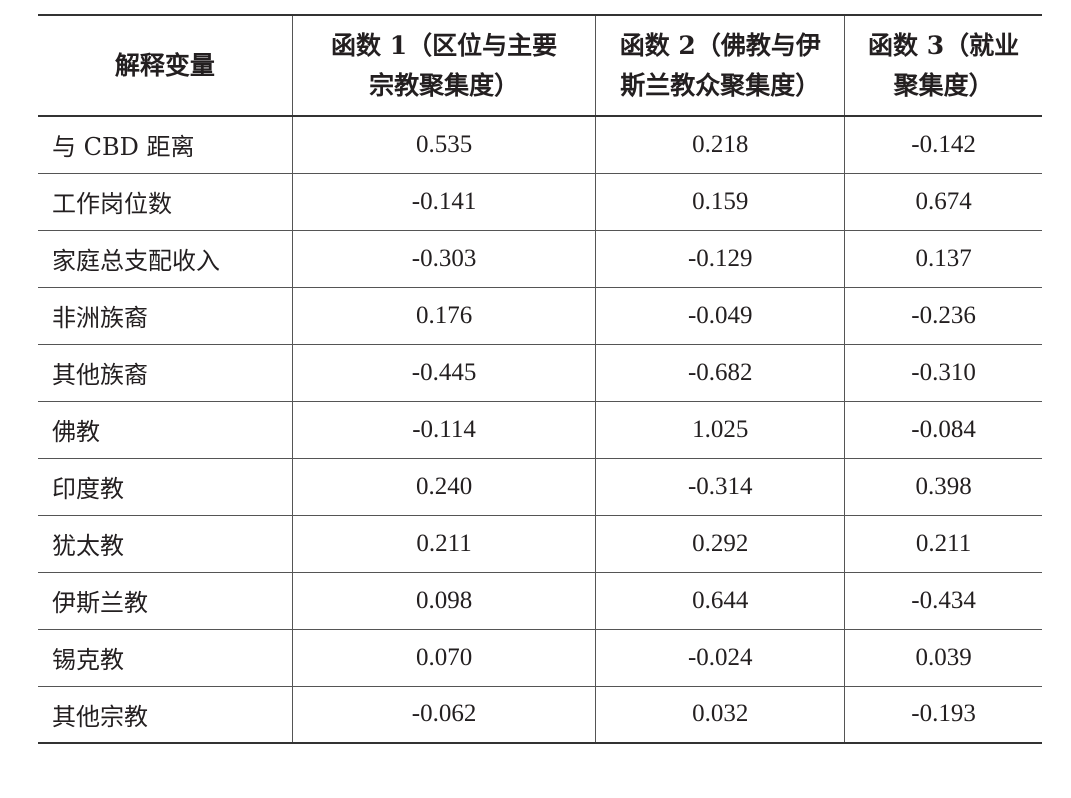 The height and width of the screenshot is (798, 1071). Describe the element at coordinates (943, 429) in the screenshot. I see `coefficient-cell: -0.084` at that location.